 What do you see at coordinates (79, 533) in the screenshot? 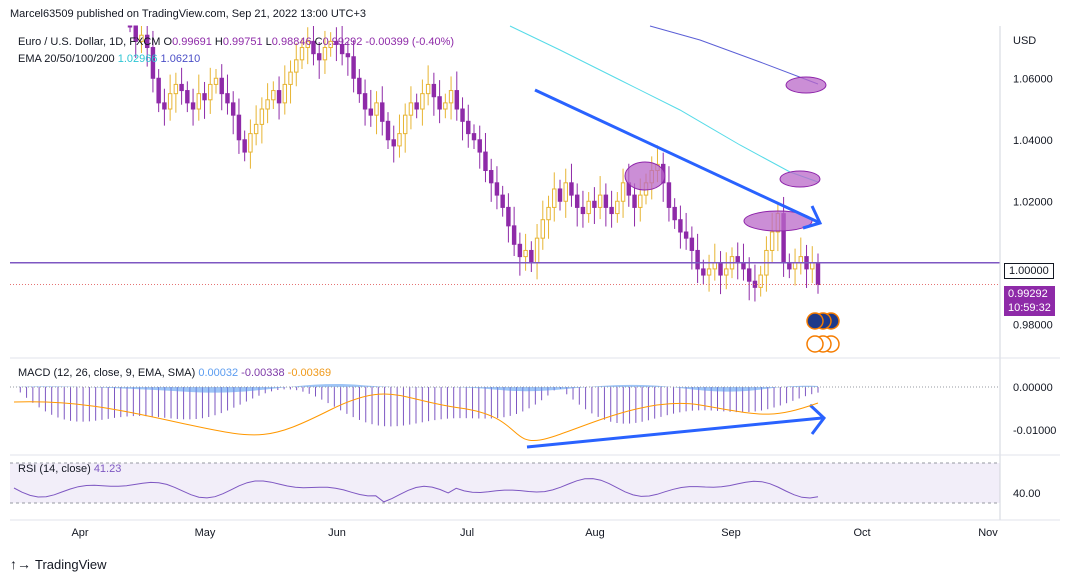
I see `time-tick-label: Apr` at bounding box center [79, 533].